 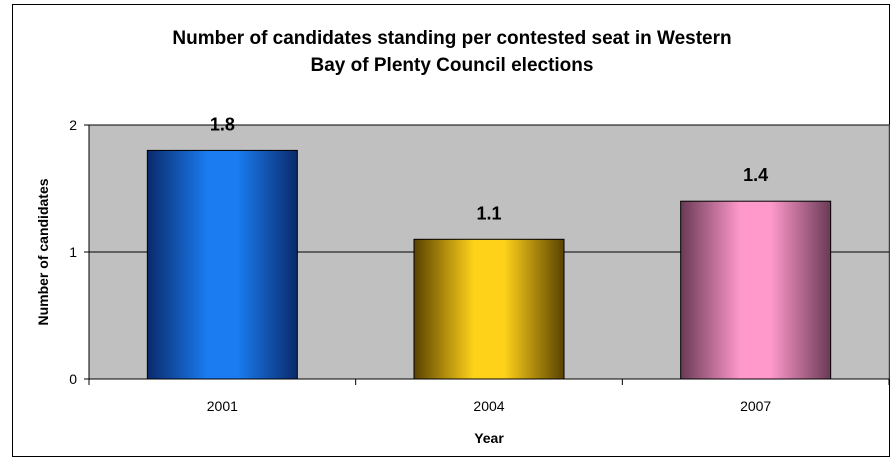 I want to click on x-tick-label-2007: 2007, so click(x=755, y=406).